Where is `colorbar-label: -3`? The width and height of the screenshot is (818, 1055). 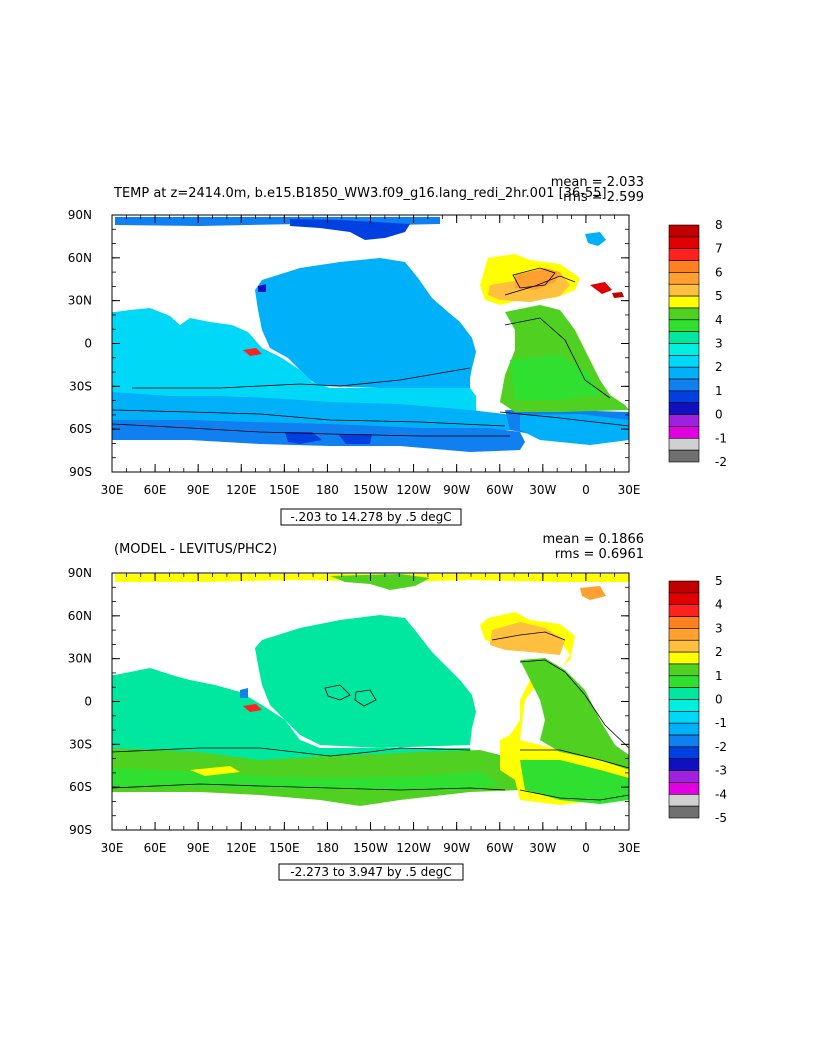 colorbar-label: -3 is located at coordinates (721, 771).